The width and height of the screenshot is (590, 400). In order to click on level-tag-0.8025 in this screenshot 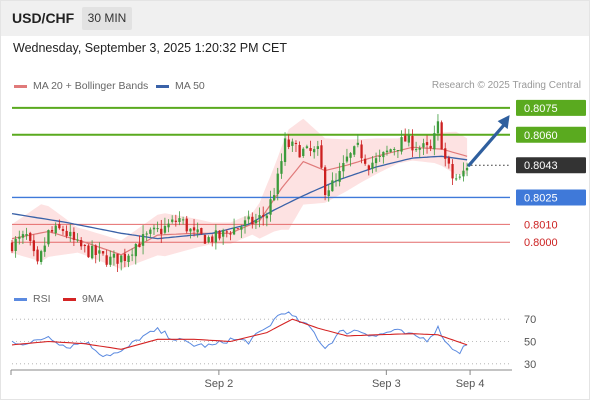, I will do `click(551, 197)`.